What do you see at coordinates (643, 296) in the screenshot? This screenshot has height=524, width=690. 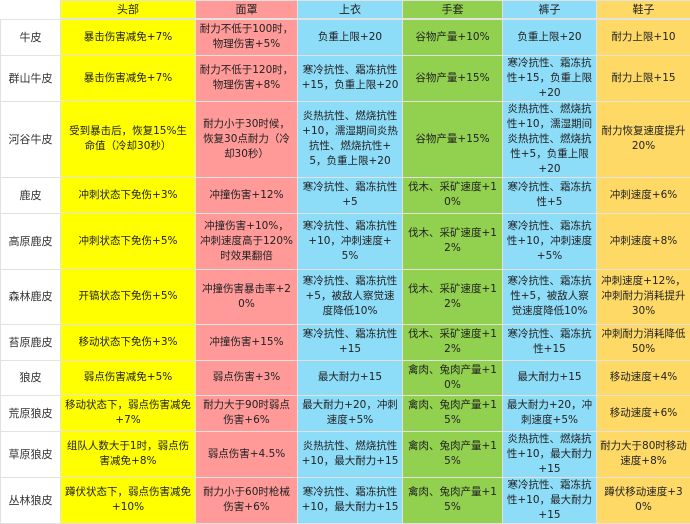 I see `table-cell: 冲刺速度+12%，冲刺耐力消耗提升30%` at bounding box center [643, 296].